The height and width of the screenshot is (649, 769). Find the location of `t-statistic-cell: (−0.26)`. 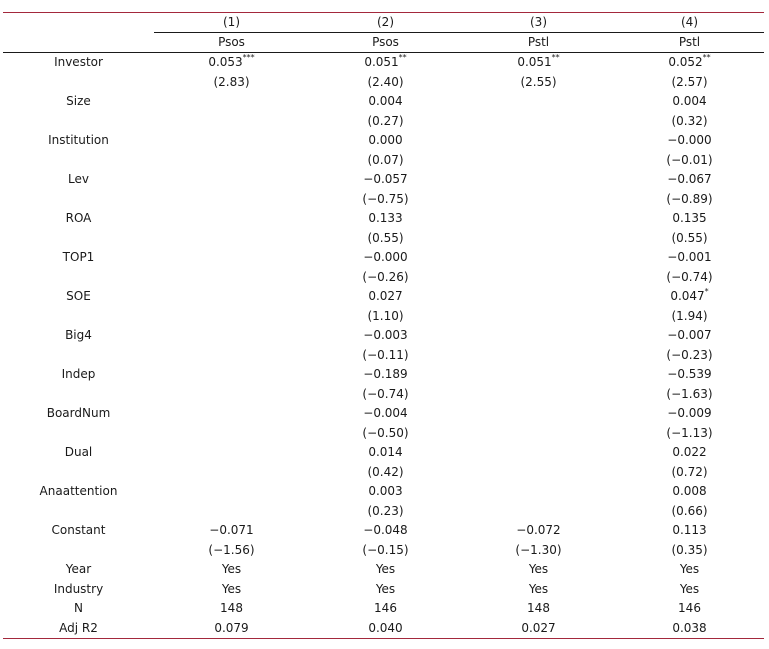

t-statistic-cell: (−0.26) is located at coordinates (385, 276).